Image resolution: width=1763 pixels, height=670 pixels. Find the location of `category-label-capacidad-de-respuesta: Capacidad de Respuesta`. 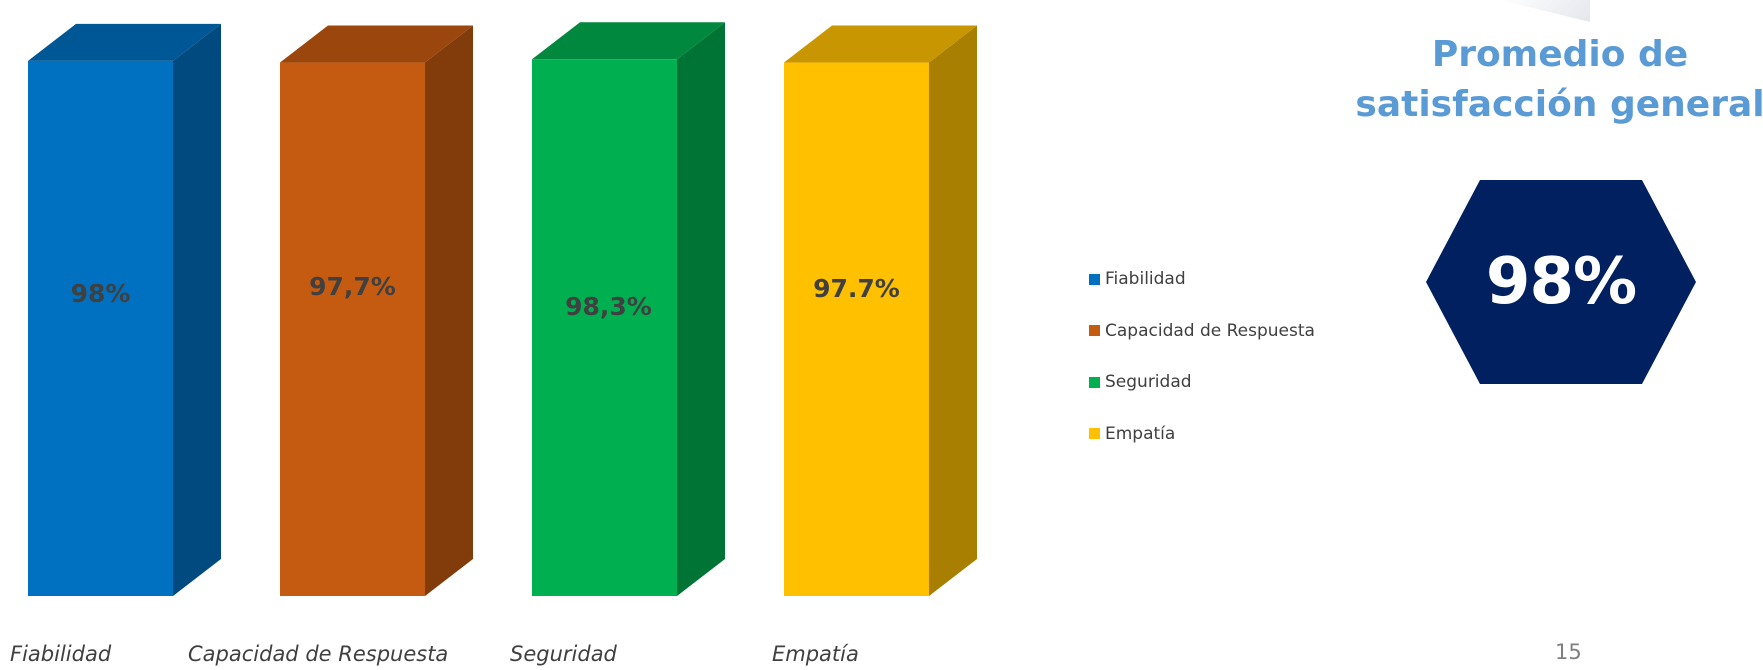

category-label-capacidad-de-respuesta: Capacidad de Respuesta is located at coordinates (318, 654).